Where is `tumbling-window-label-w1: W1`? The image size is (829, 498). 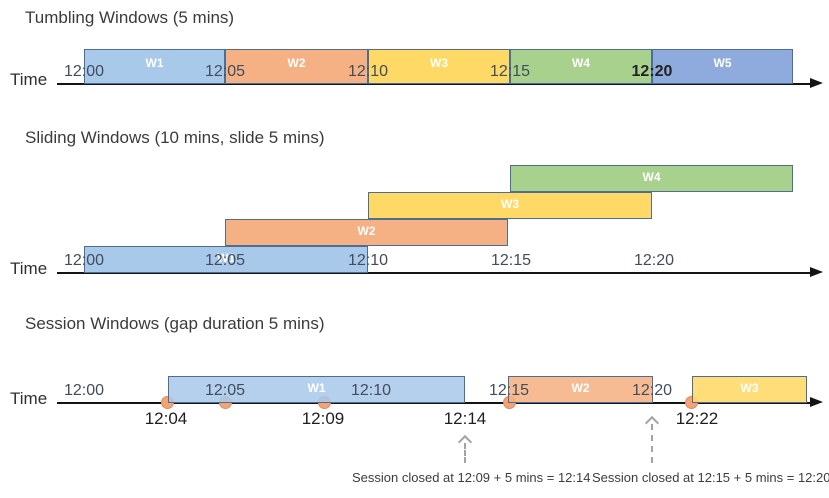
tumbling-window-label-w1: W1 is located at coordinates (154, 63).